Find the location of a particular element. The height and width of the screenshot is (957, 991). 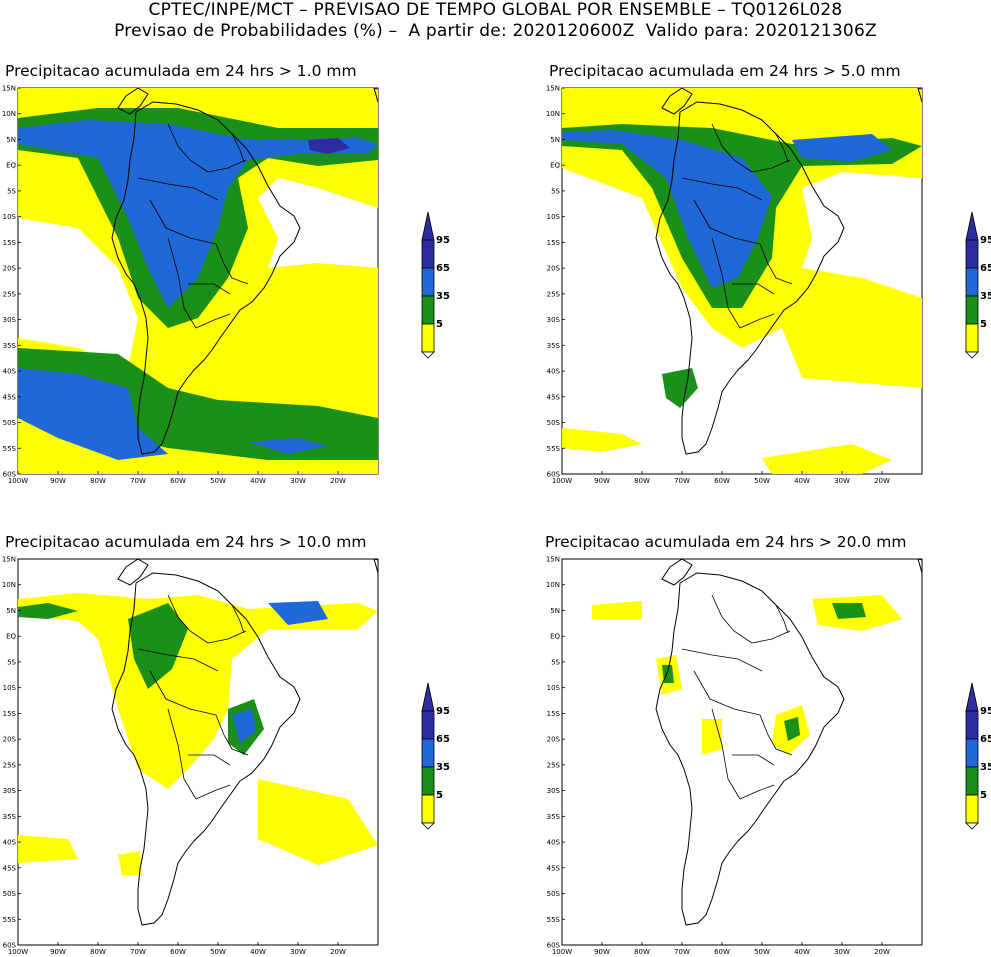

legend-label: 95 is located at coordinates (443, 240).